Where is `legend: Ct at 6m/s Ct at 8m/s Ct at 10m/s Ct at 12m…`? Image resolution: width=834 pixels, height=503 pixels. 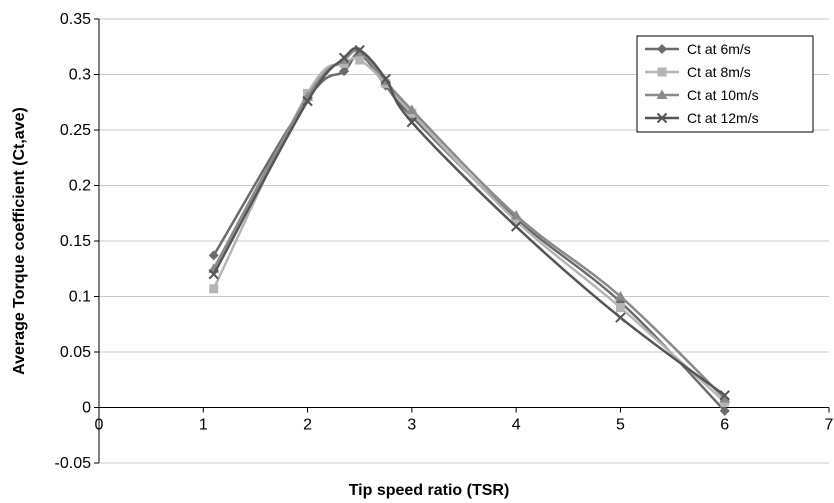 legend: Ct at 6m/s Ct at 8m/s Ct at 10m/s Ct at 12m… is located at coordinates (725, 84).